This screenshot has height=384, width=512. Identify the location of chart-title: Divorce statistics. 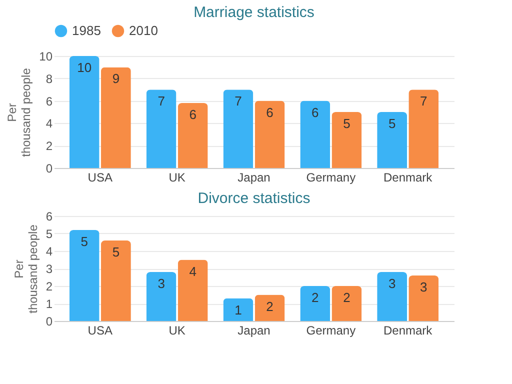
(254, 198).